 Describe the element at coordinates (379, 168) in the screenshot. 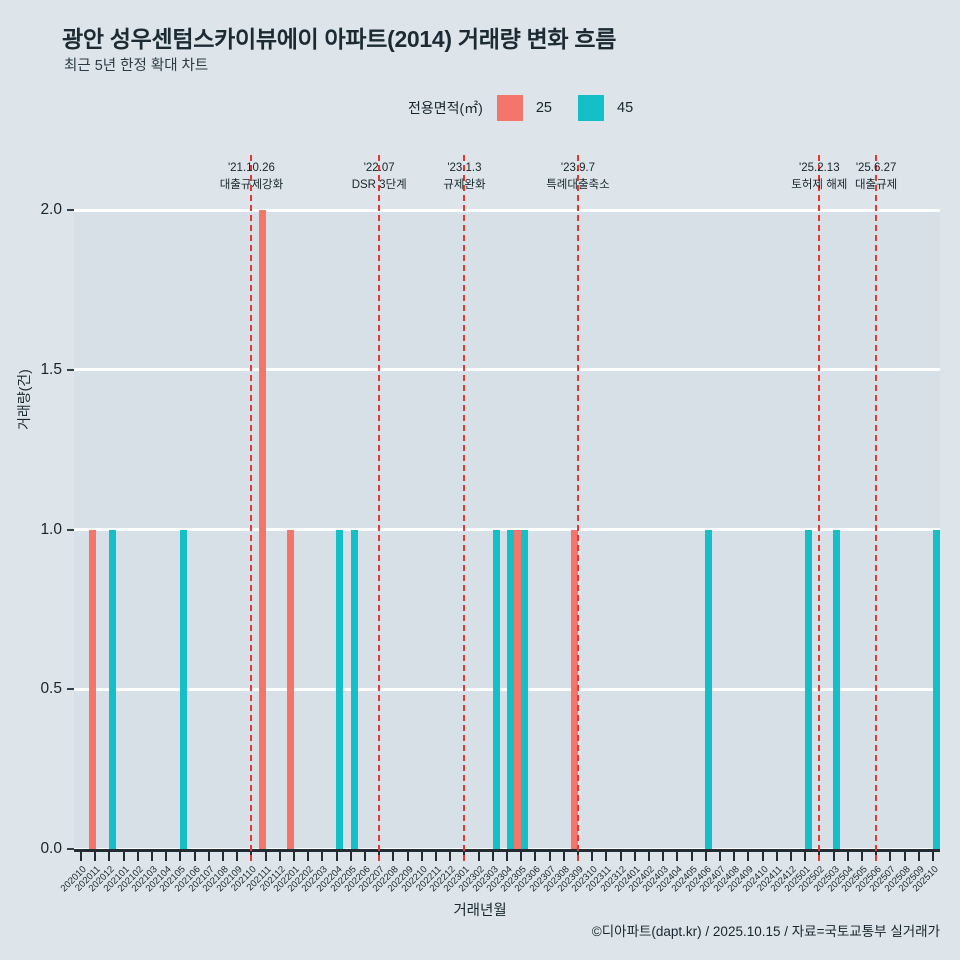

I see `event-date: '22.07` at that location.